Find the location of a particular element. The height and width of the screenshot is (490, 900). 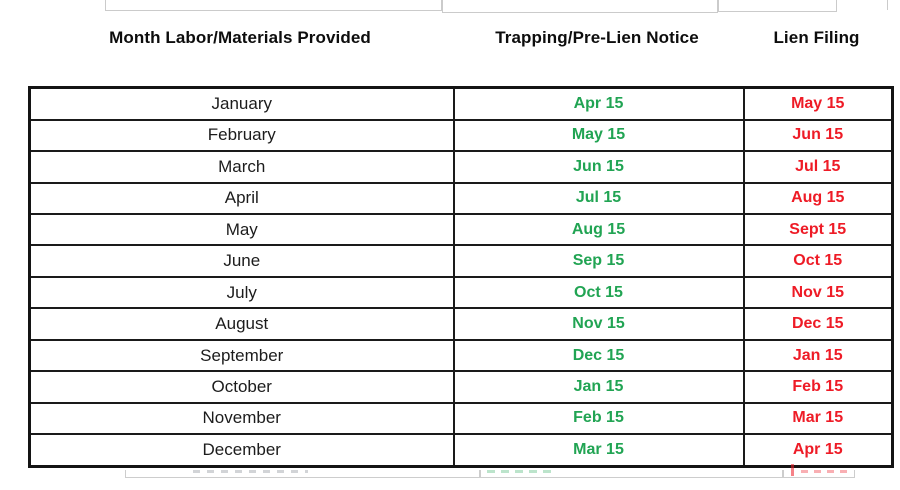

table-row: December Mar 15 Apr 15 is located at coordinates (461, 450).